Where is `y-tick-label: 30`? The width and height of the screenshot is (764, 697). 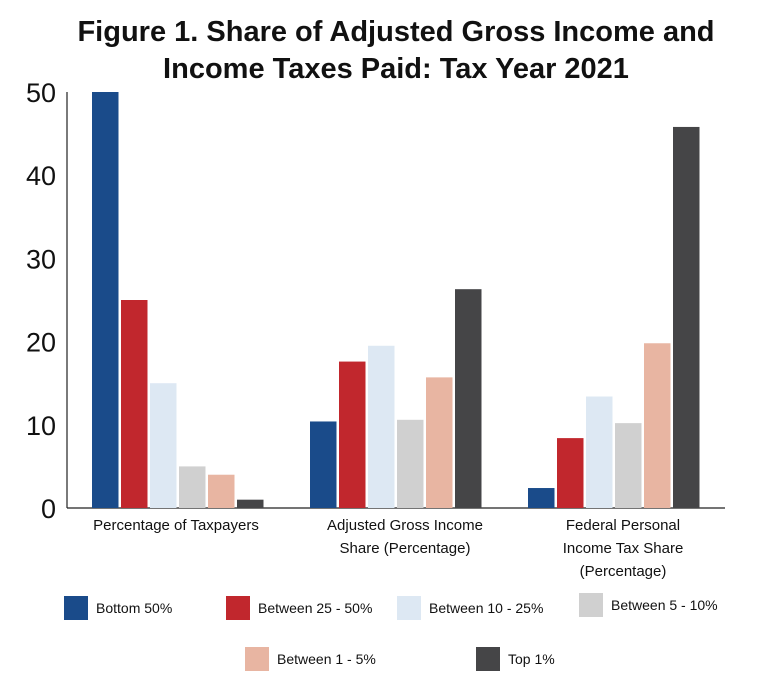
y-tick-label: 30 is located at coordinates (41, 259).